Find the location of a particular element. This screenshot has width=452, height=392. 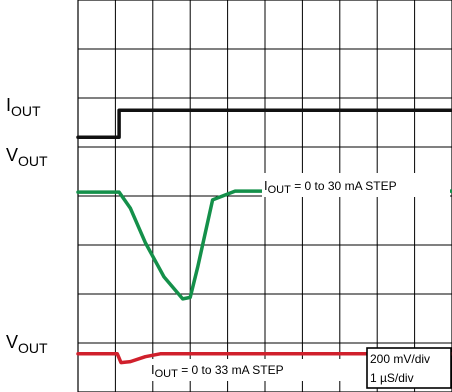

annotation-33ma-step: IOUT = 0 to 33 mA STEP is located at coordinates (217, 371).